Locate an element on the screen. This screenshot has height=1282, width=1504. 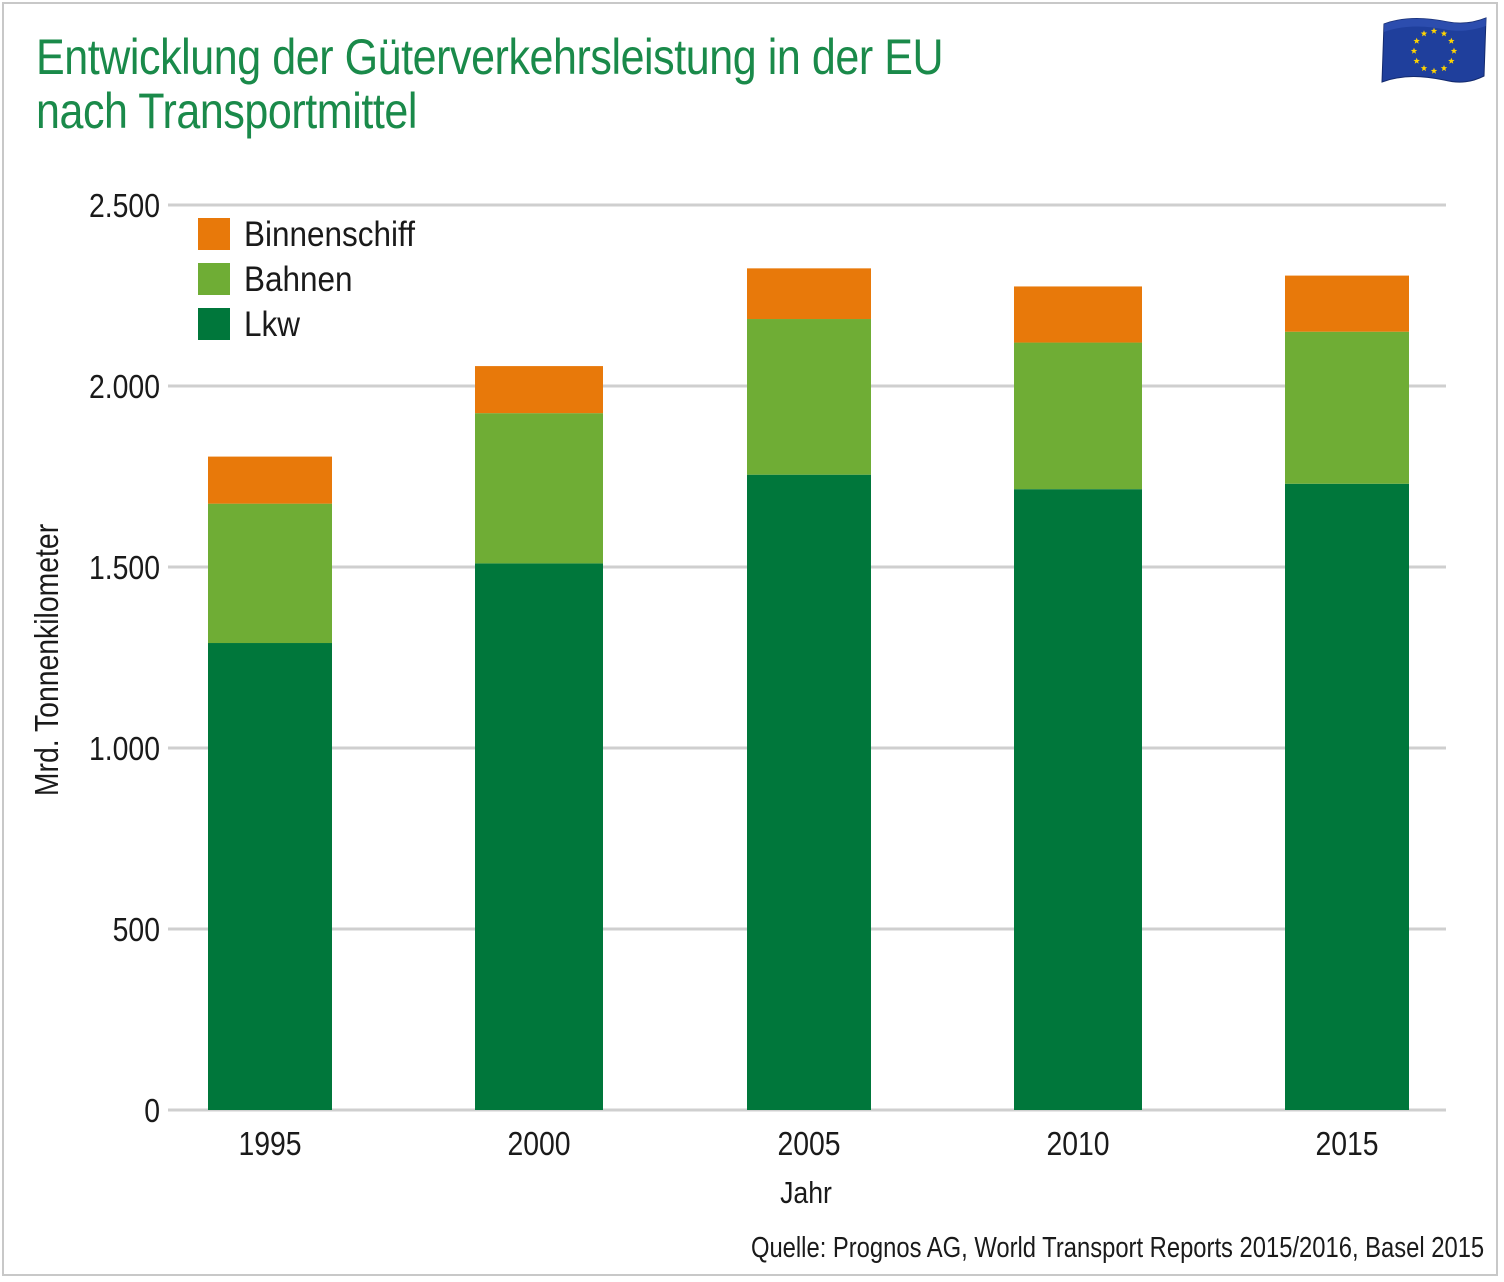
x-tick-label-2015: 2015 is located at coordinates (1346, 1144).